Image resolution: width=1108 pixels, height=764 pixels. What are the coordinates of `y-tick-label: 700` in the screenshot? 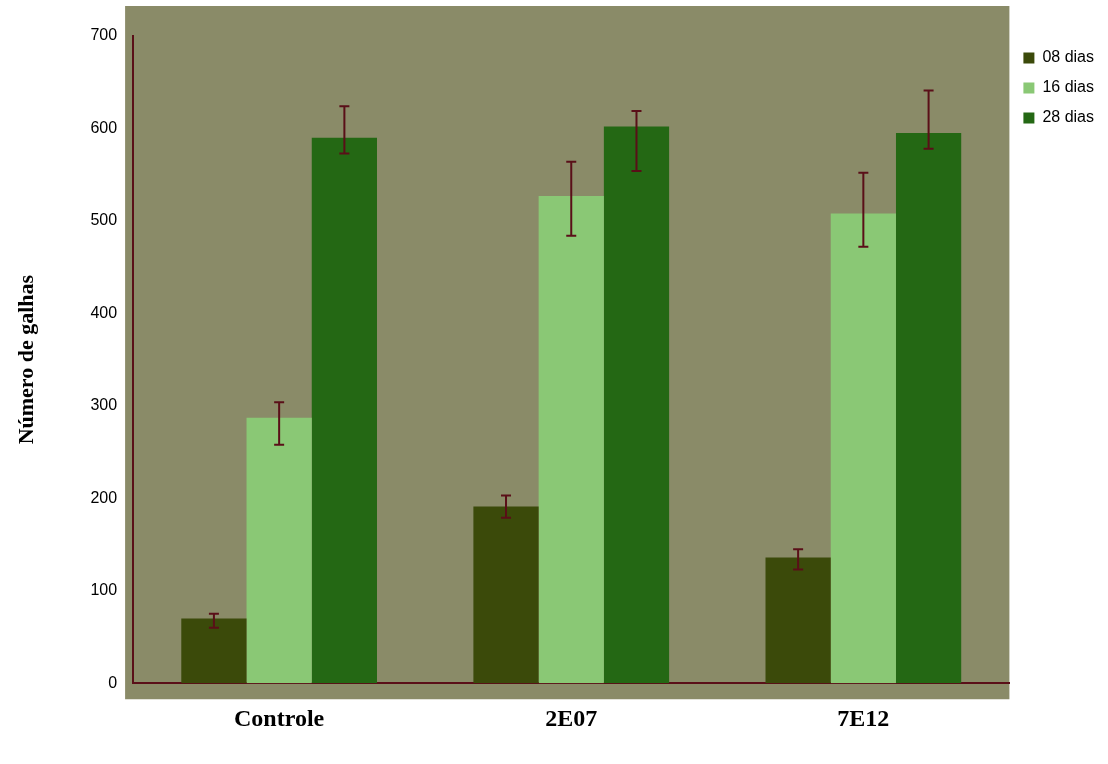 It's located at (104, 35).